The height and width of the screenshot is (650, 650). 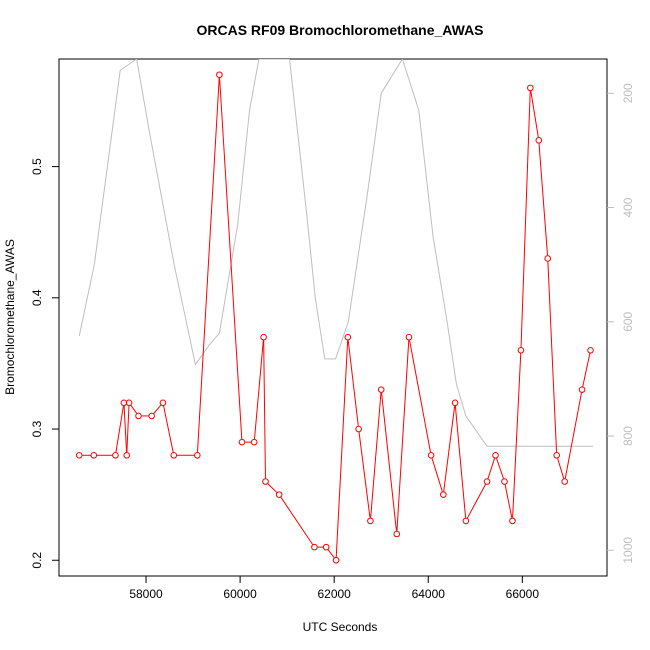 What do you see at coordinates (340, 627) in the screenshot?
I see `x-axis-label: UTC Seconds` at bounding box center [340, 627].